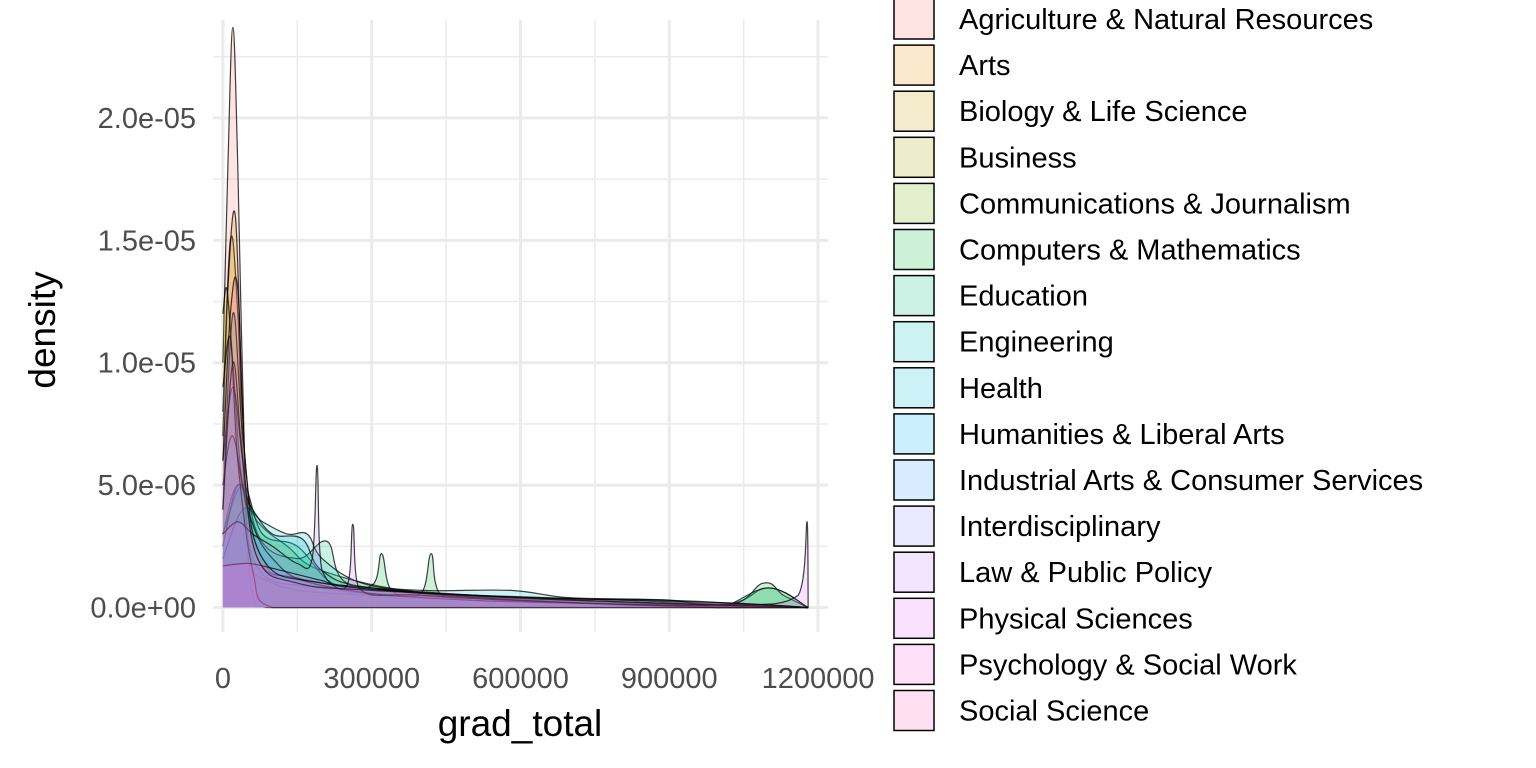 This screenshot has height=768, width=1536. I want to click on legend-item: Health, so click(968, 387).